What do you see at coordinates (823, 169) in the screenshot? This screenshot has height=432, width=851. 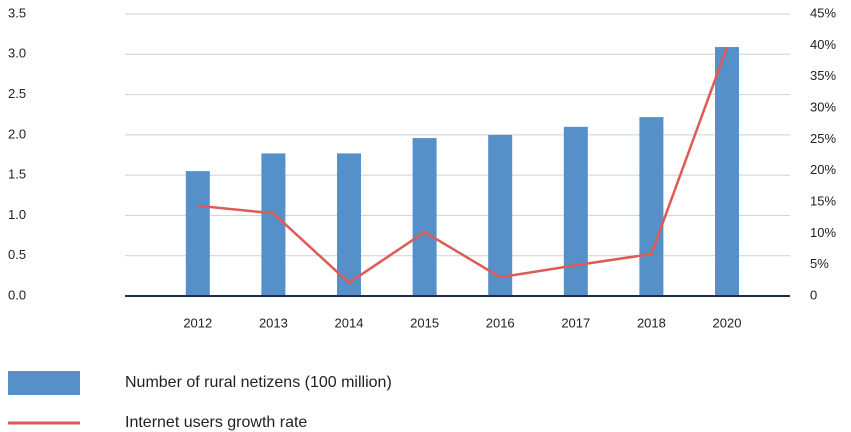 I see `y2-tick-label: 20%` at bounding box center [823, 169].